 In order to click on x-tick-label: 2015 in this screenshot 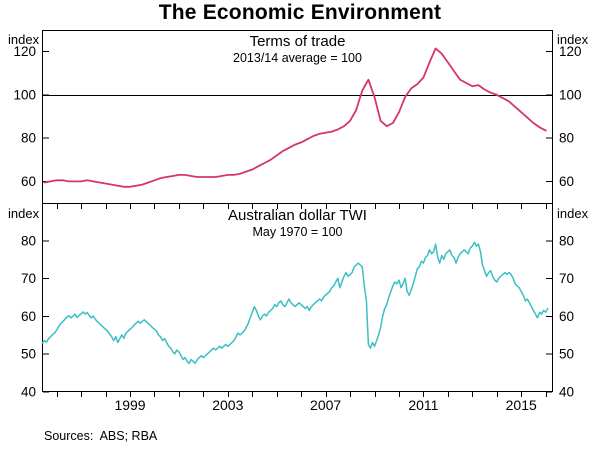, I will do `click(521, 405)`.